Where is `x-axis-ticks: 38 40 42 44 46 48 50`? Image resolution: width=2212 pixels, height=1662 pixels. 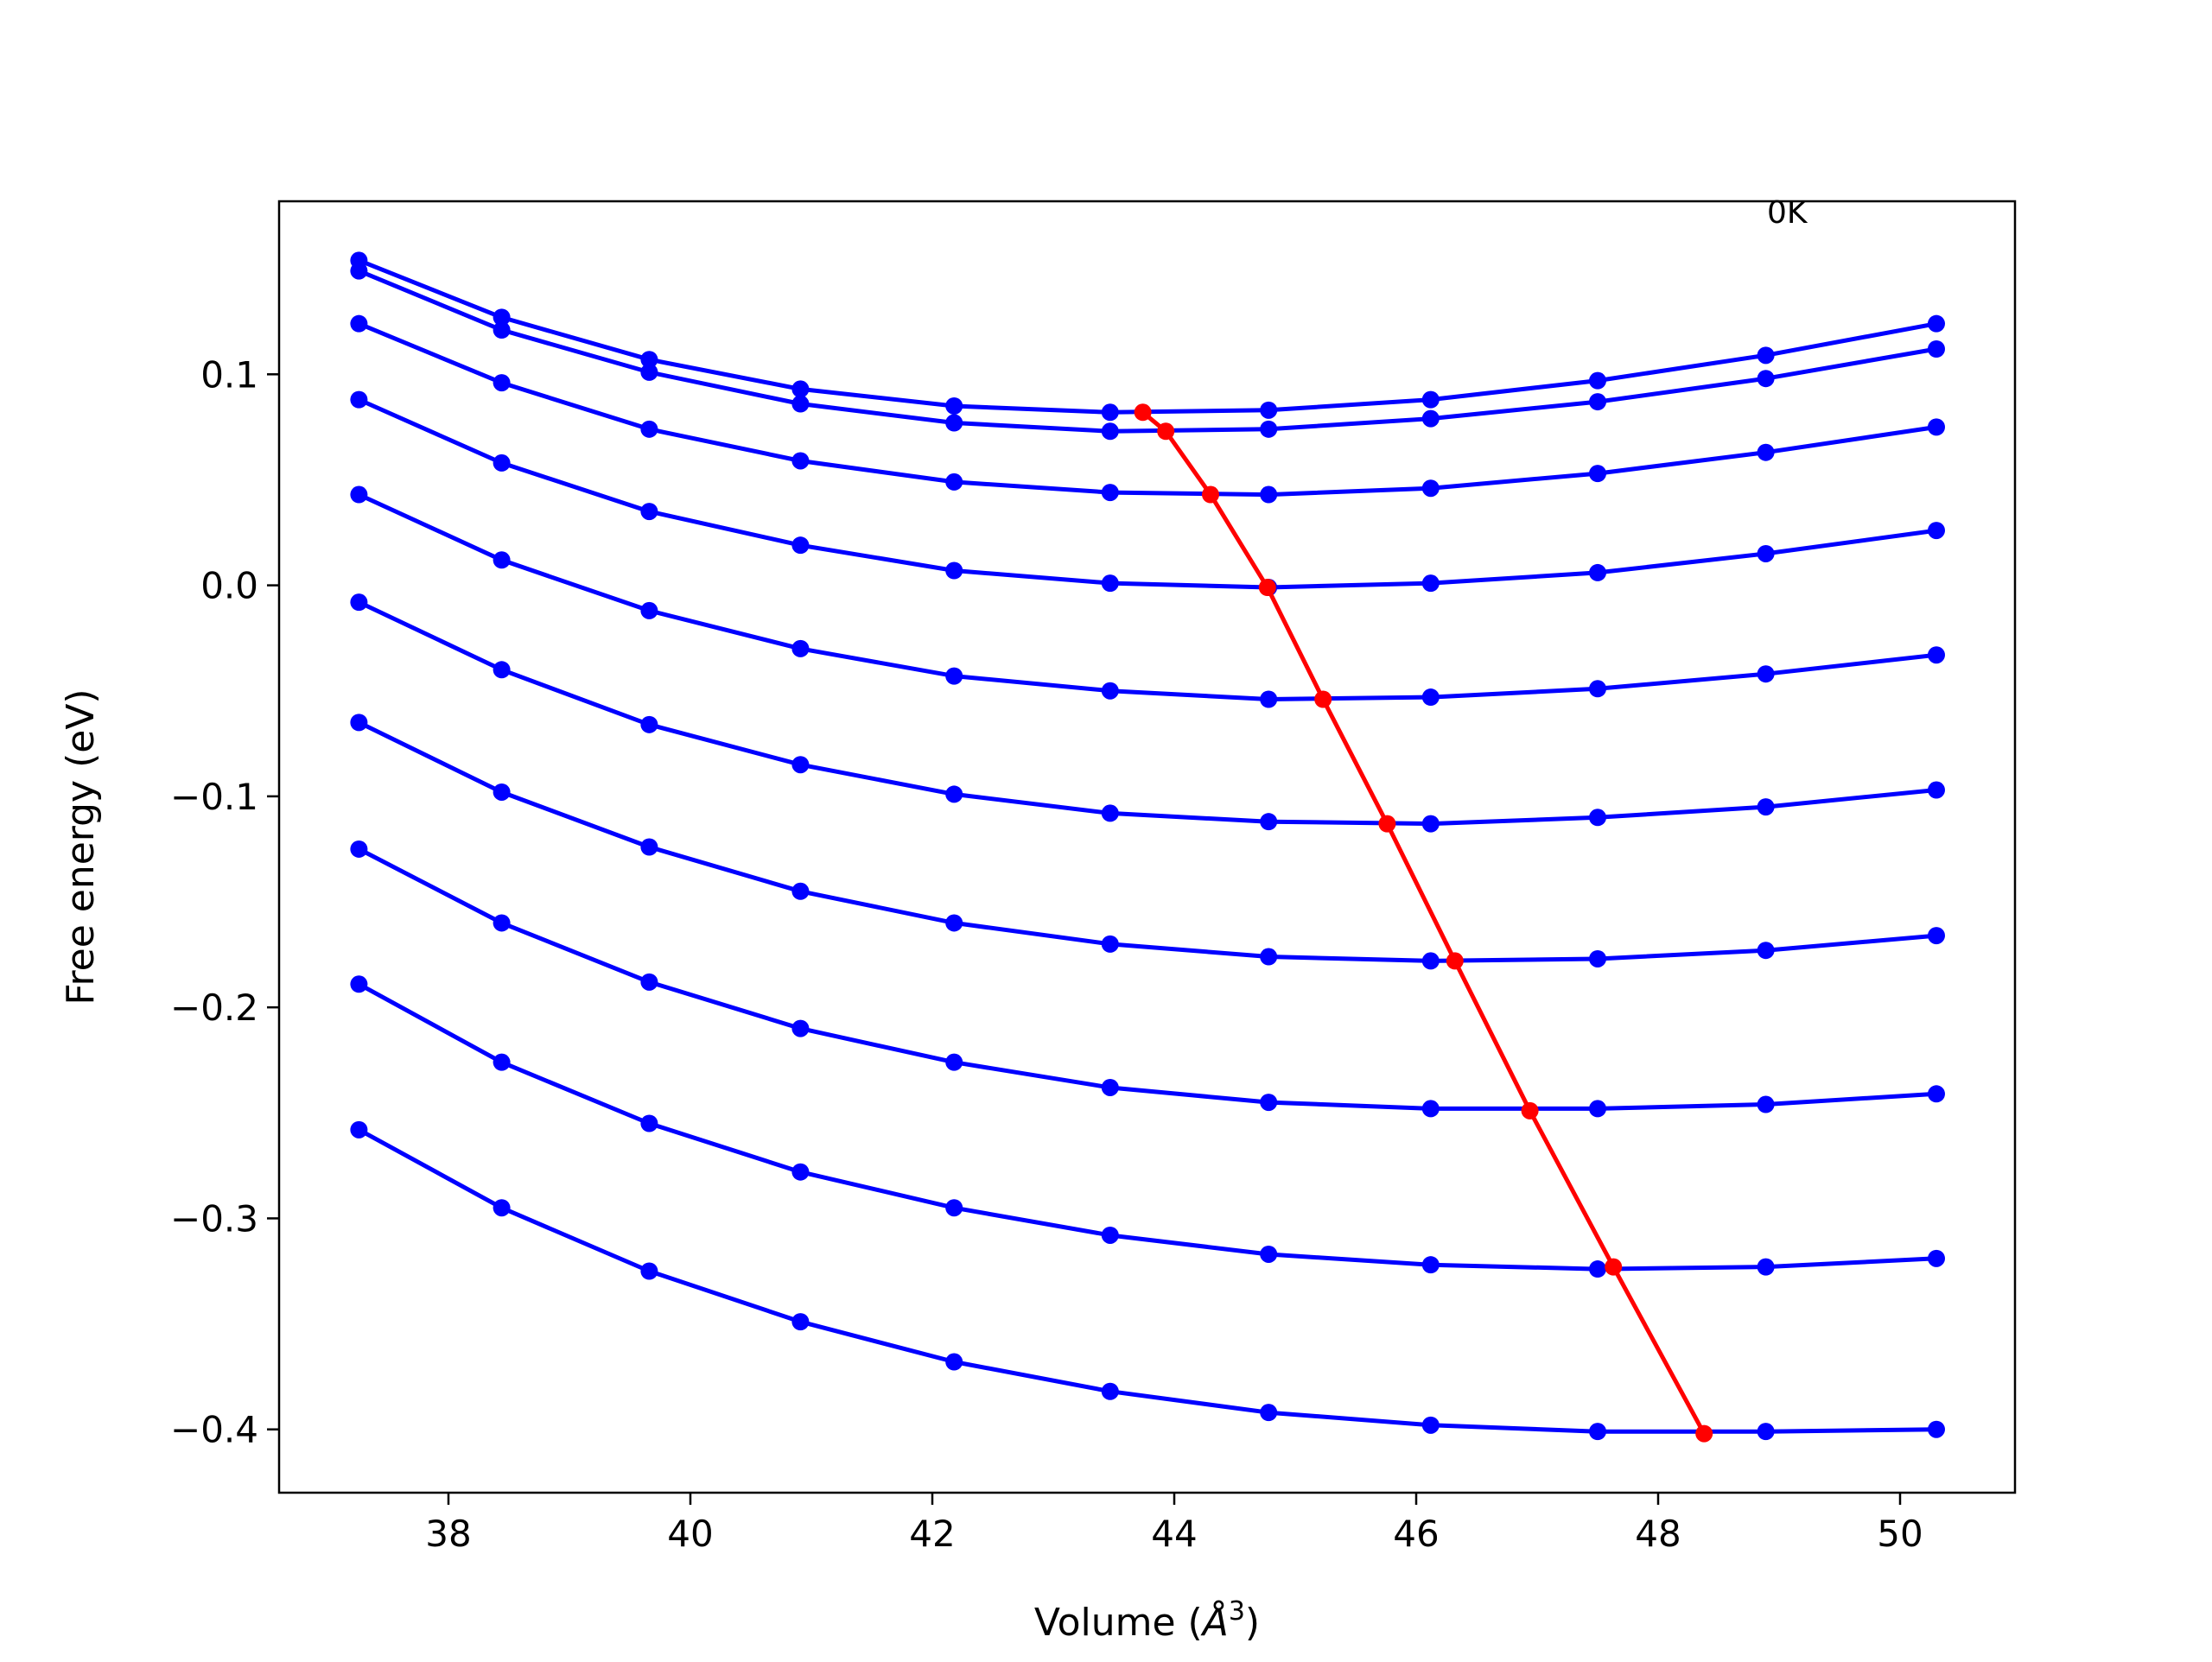
x-axis-ticks: 38 40 42 44 46 48 50 is located at coordinates (1174, 1524).